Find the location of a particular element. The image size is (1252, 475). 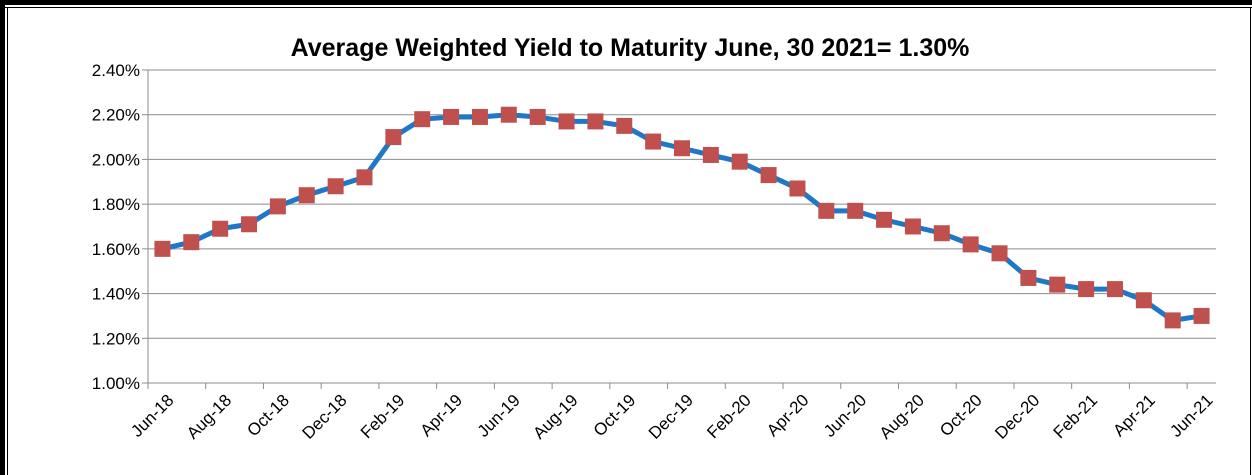

y-tick-label: 1.00% is located at coordinates (116, 383).